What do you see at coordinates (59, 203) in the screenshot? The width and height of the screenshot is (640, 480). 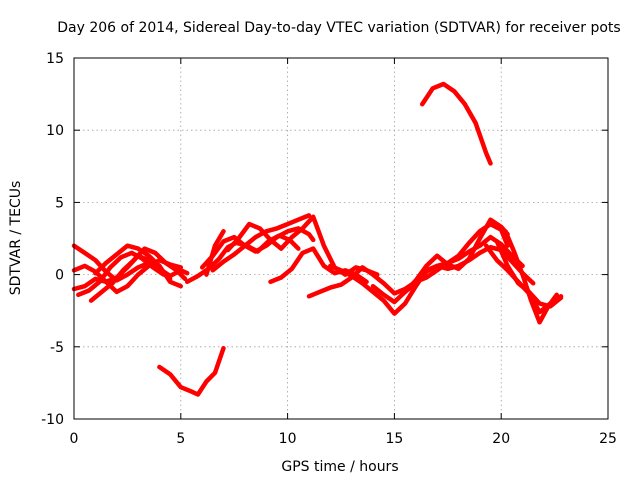 I see `y-tick-label: 5` at bounding box center [59, 203].